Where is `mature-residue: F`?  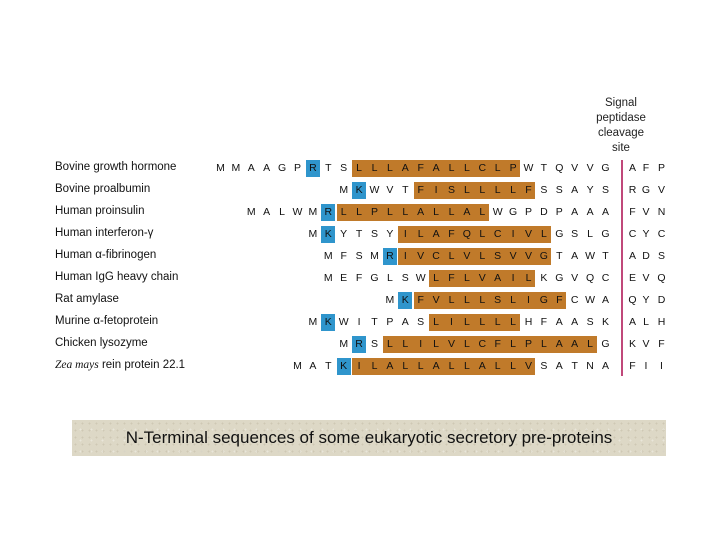 mature-residue: F is located at coordinates (632, 212).